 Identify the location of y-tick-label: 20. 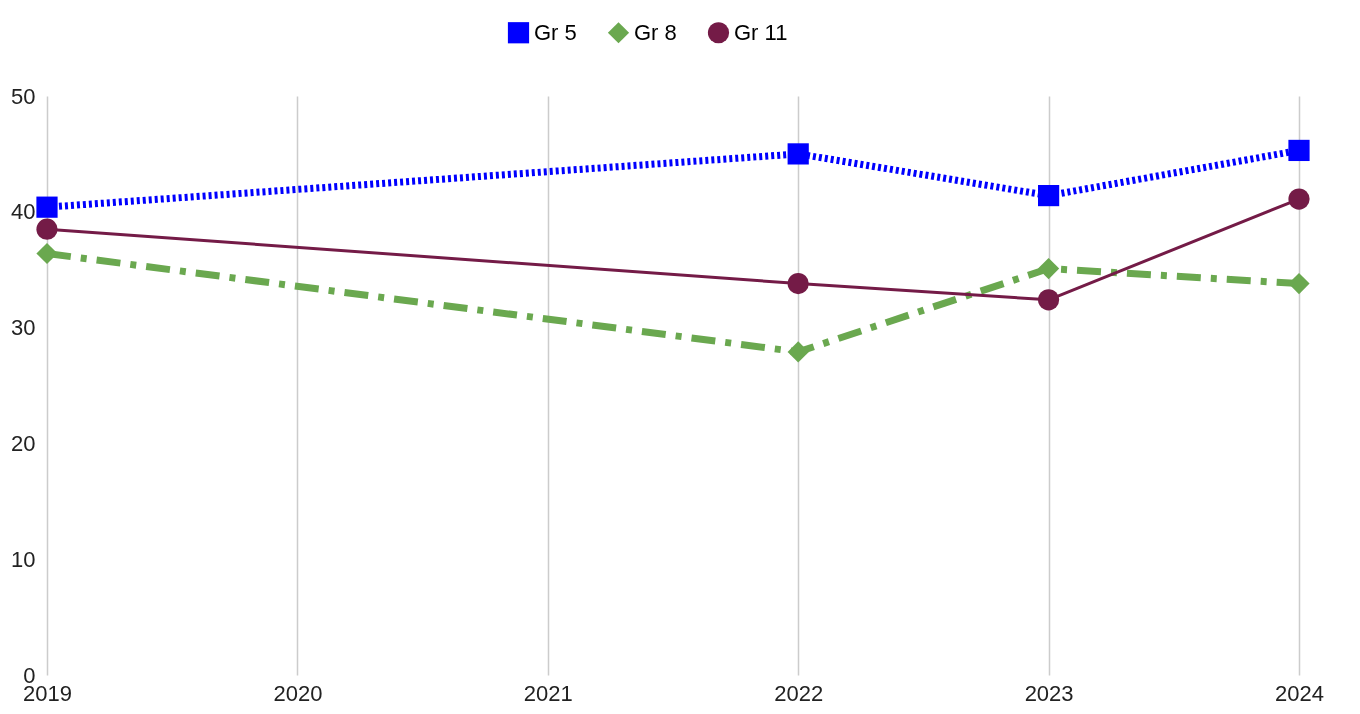
(23, 443).